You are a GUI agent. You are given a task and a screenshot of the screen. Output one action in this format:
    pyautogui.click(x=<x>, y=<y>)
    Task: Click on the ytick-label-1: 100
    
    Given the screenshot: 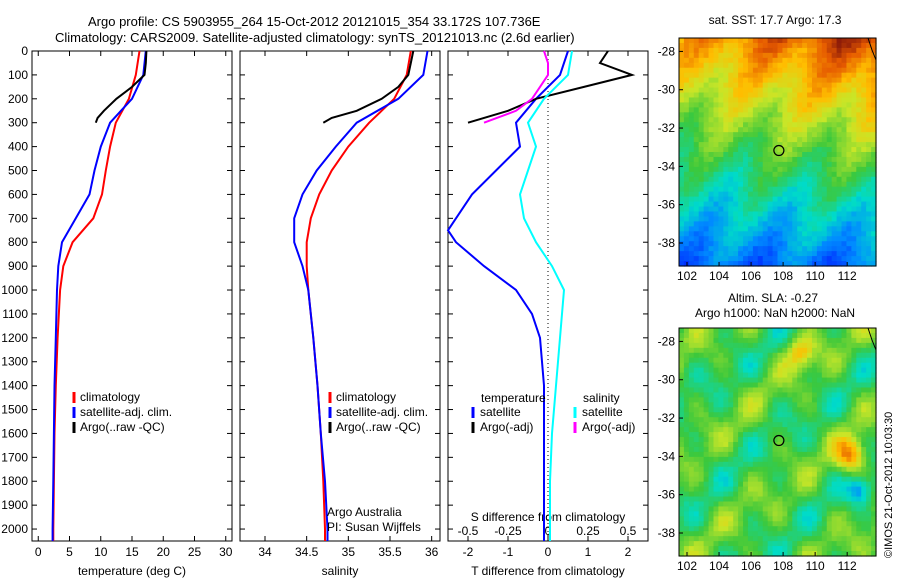 What is the action you would take?
    pyautogui.click(x=18, y=75)
    